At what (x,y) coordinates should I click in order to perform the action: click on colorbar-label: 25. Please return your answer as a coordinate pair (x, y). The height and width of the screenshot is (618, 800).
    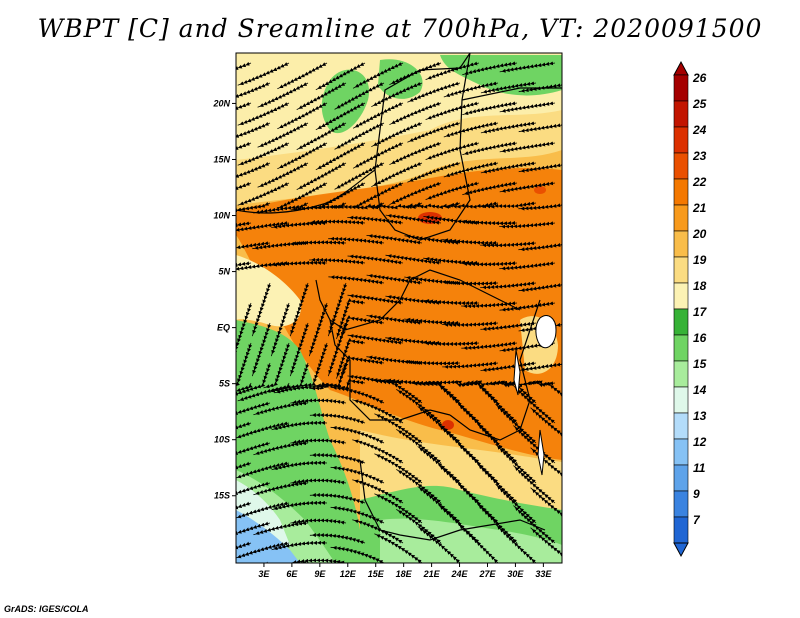
    Looking at the image, I should click on (699, 104).